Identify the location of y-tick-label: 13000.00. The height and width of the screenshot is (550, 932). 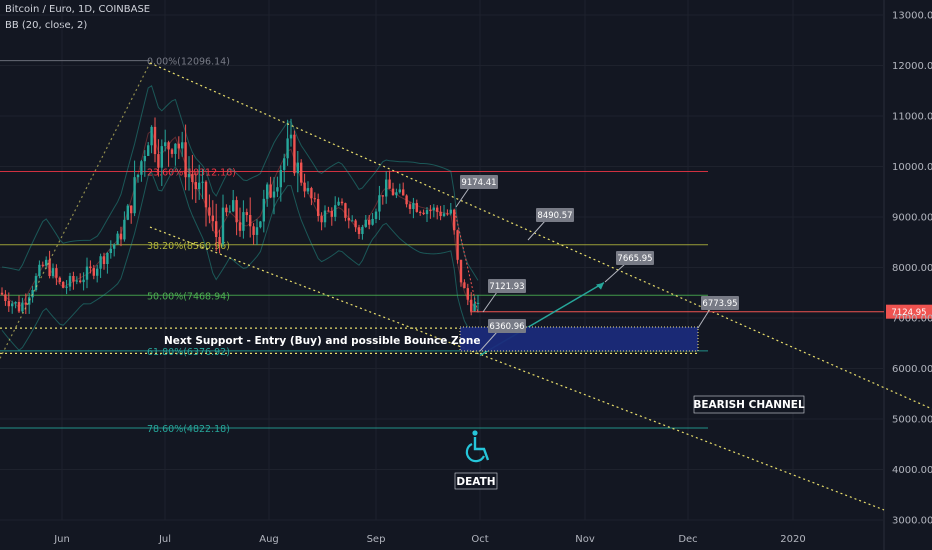
(912, 16).